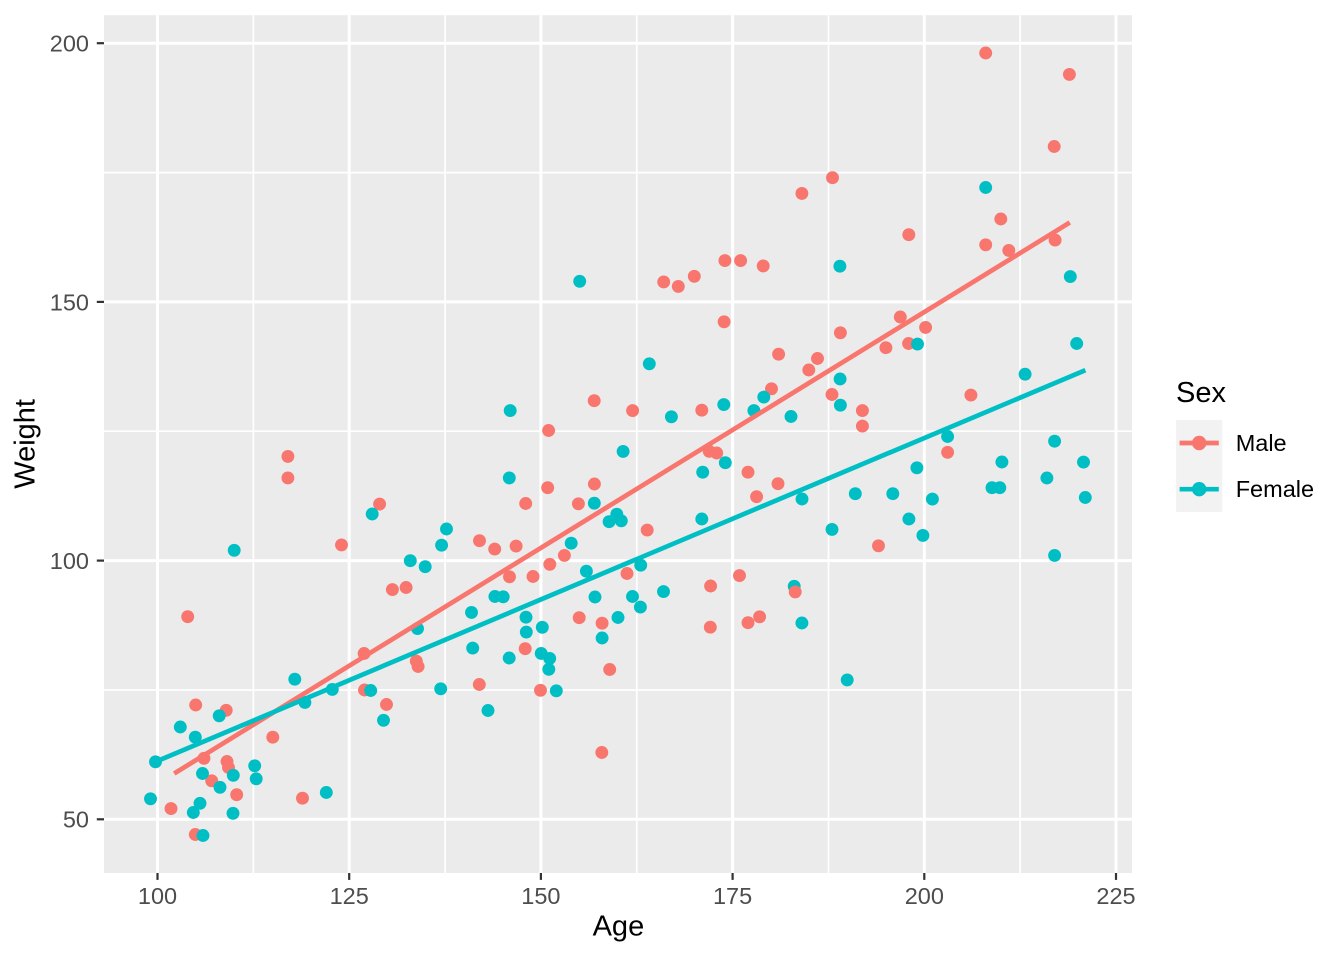  I want to click on svg-text: 125, so click(349, 896).